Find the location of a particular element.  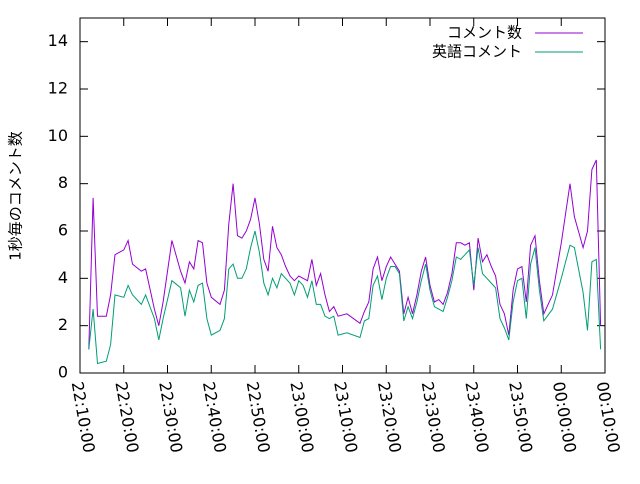

y-tick-label: 14 is located at coordinates (58, 40).